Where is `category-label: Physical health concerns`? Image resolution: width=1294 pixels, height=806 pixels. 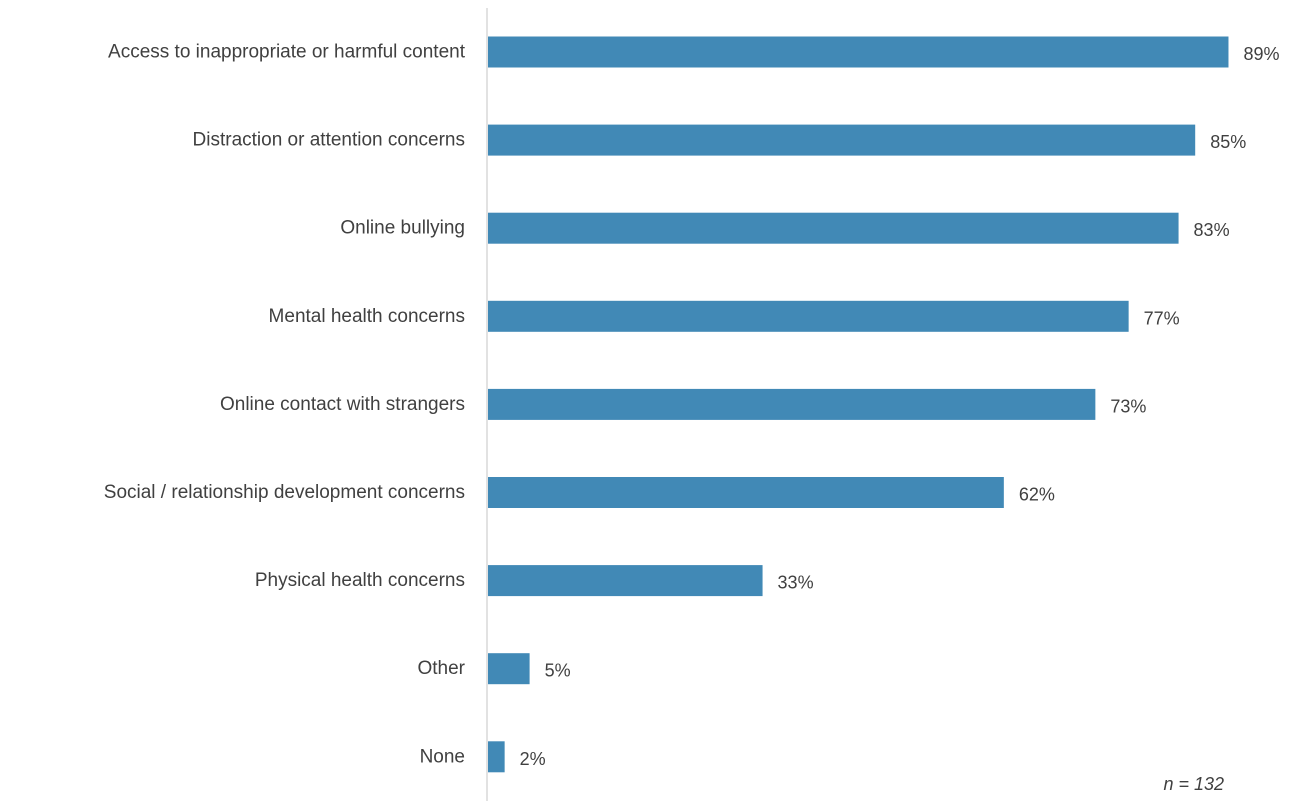
category-label: Physical health concerns is located at coordinates (360, 580).